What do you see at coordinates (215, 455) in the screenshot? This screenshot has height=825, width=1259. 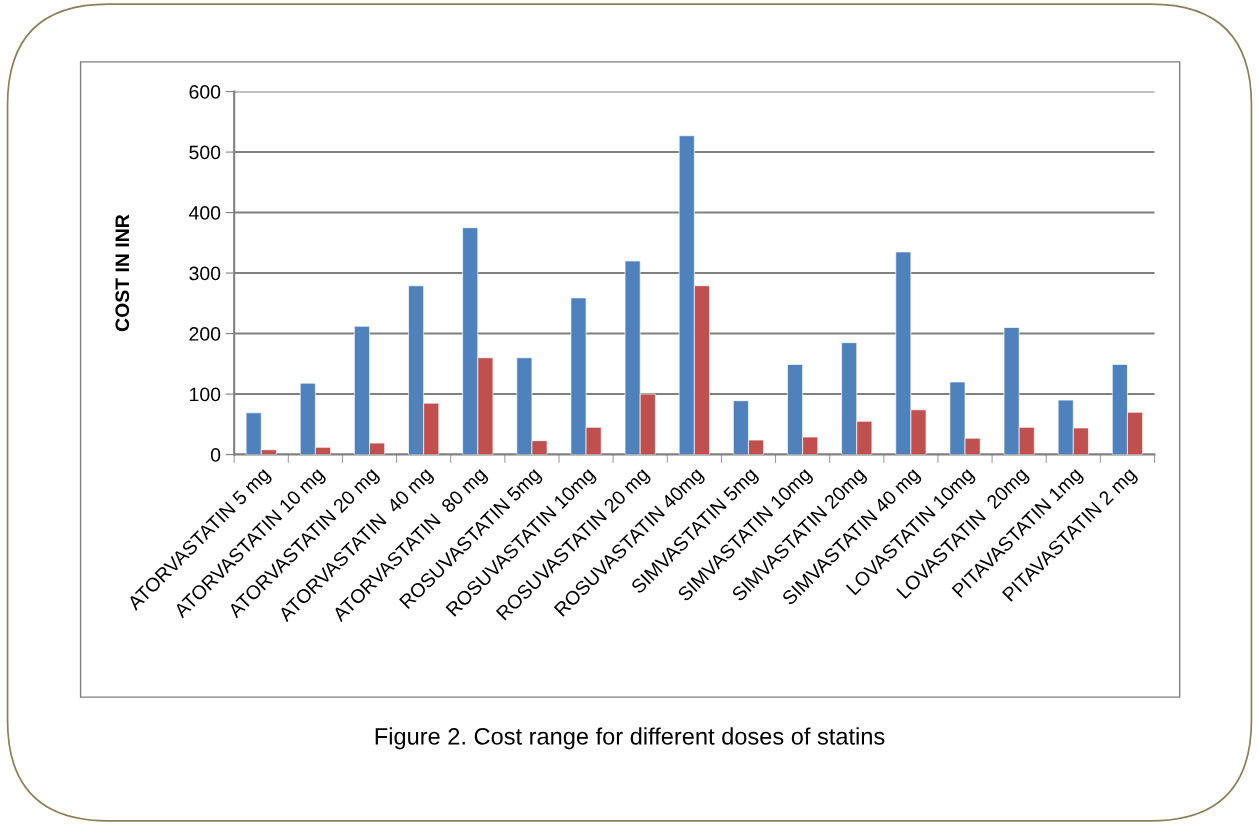 I see `y-tick-label: 0` at bounding box center [215, 455].